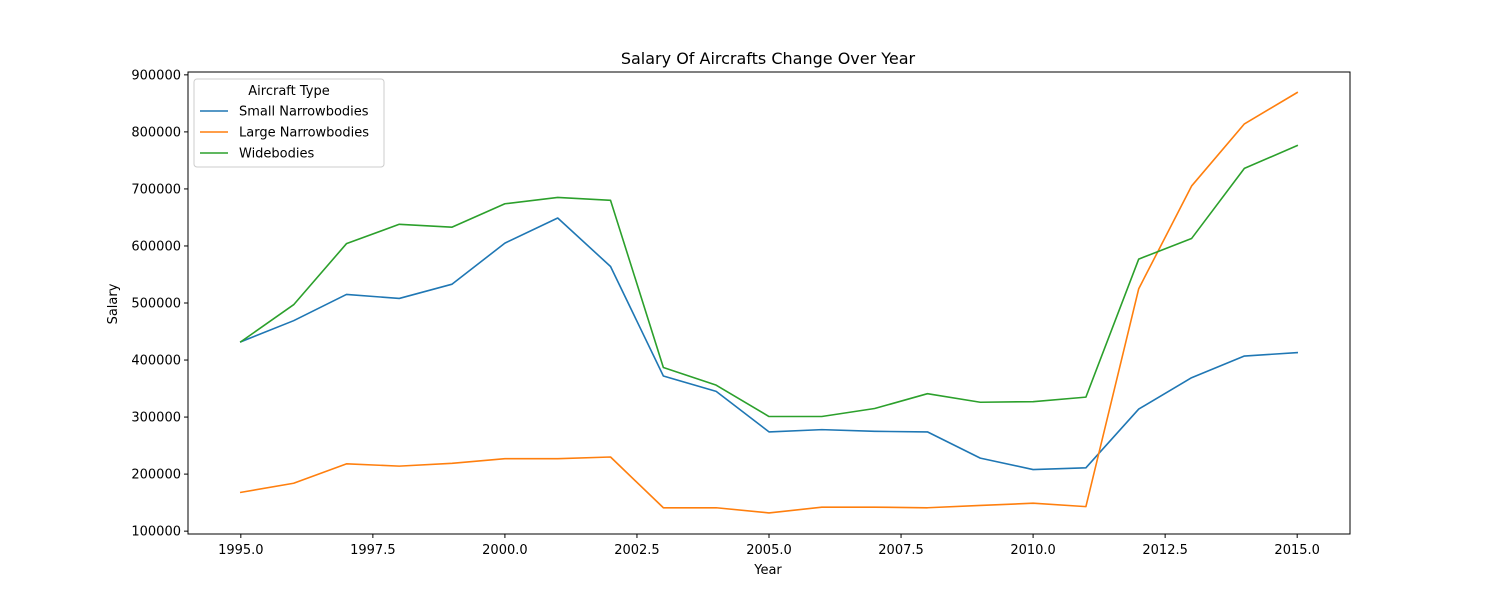  I want to click on x-tick-label: 2012.5, so click(1165, 550).